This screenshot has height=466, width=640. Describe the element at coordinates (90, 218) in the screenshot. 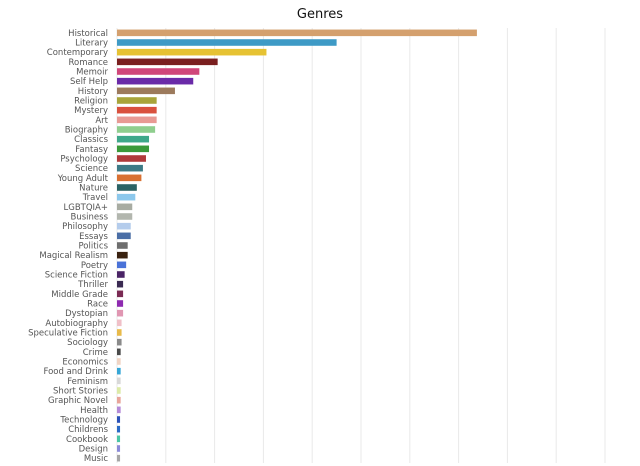

I see `category-label: Business` at that location.